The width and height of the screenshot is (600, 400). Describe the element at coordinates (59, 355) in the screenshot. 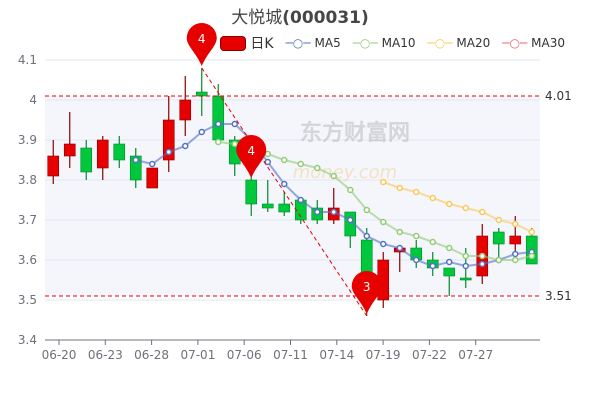

I see `x-tick-label: 06-20` at that location.